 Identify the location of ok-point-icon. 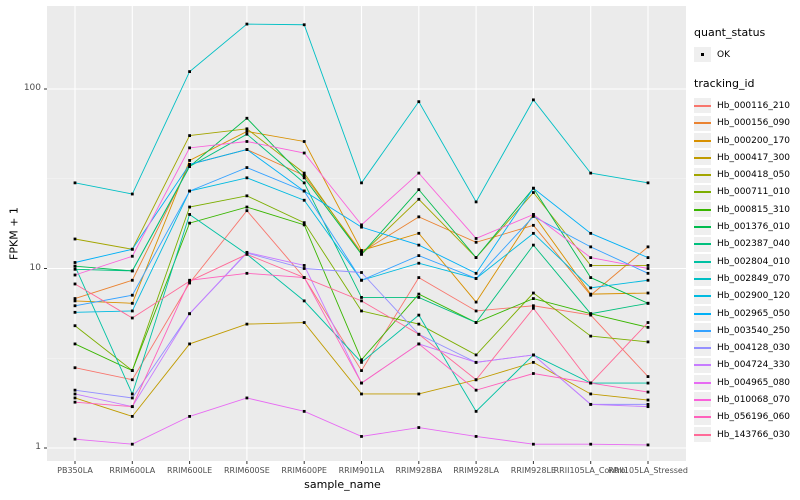
(702, 55).